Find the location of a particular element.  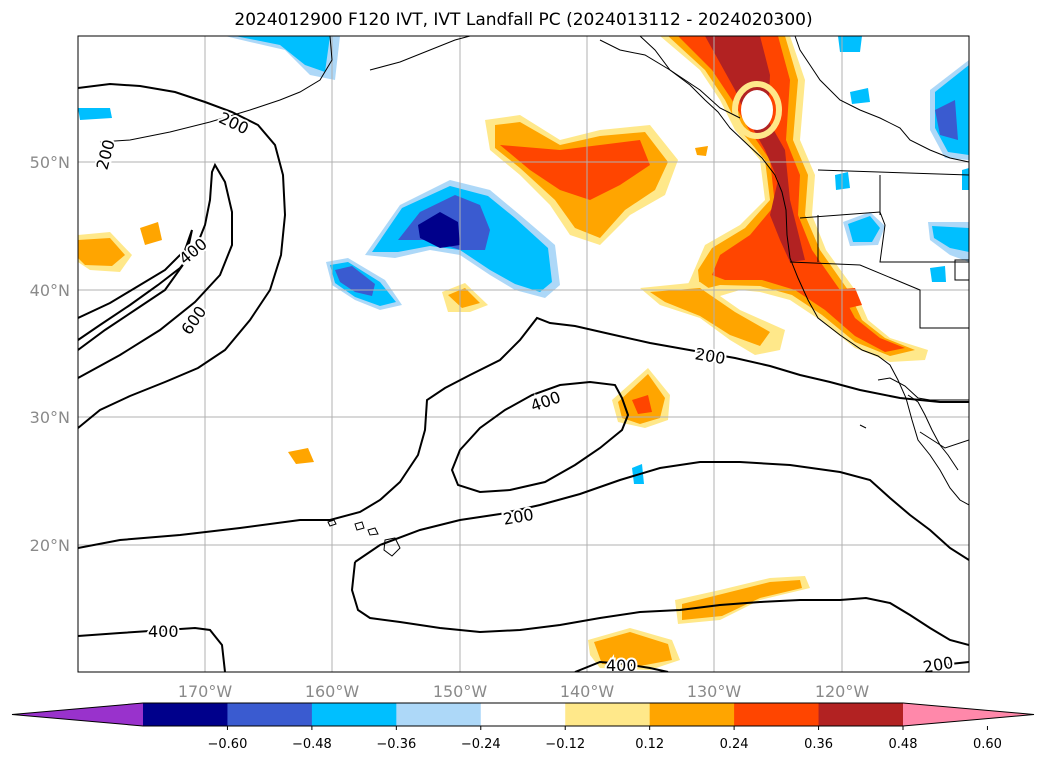

lon-label-160w: 160°W is located at coordinates (332, 691).